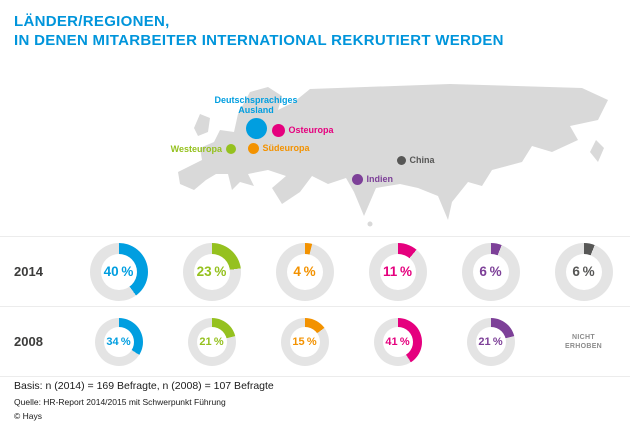 Image resolution: width=630 pixels, height=430 pixels. I want to click on donut-cell: 4 %, so click(304, 271).